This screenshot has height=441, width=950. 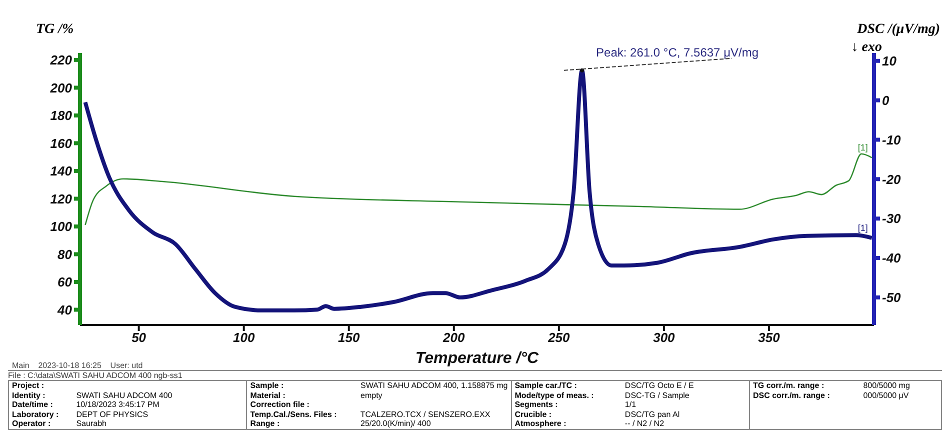 What do you see at coordinates (559, 338) in the screenshot?
I see `x-tick-label: 250` at bounding box center [559, 338].